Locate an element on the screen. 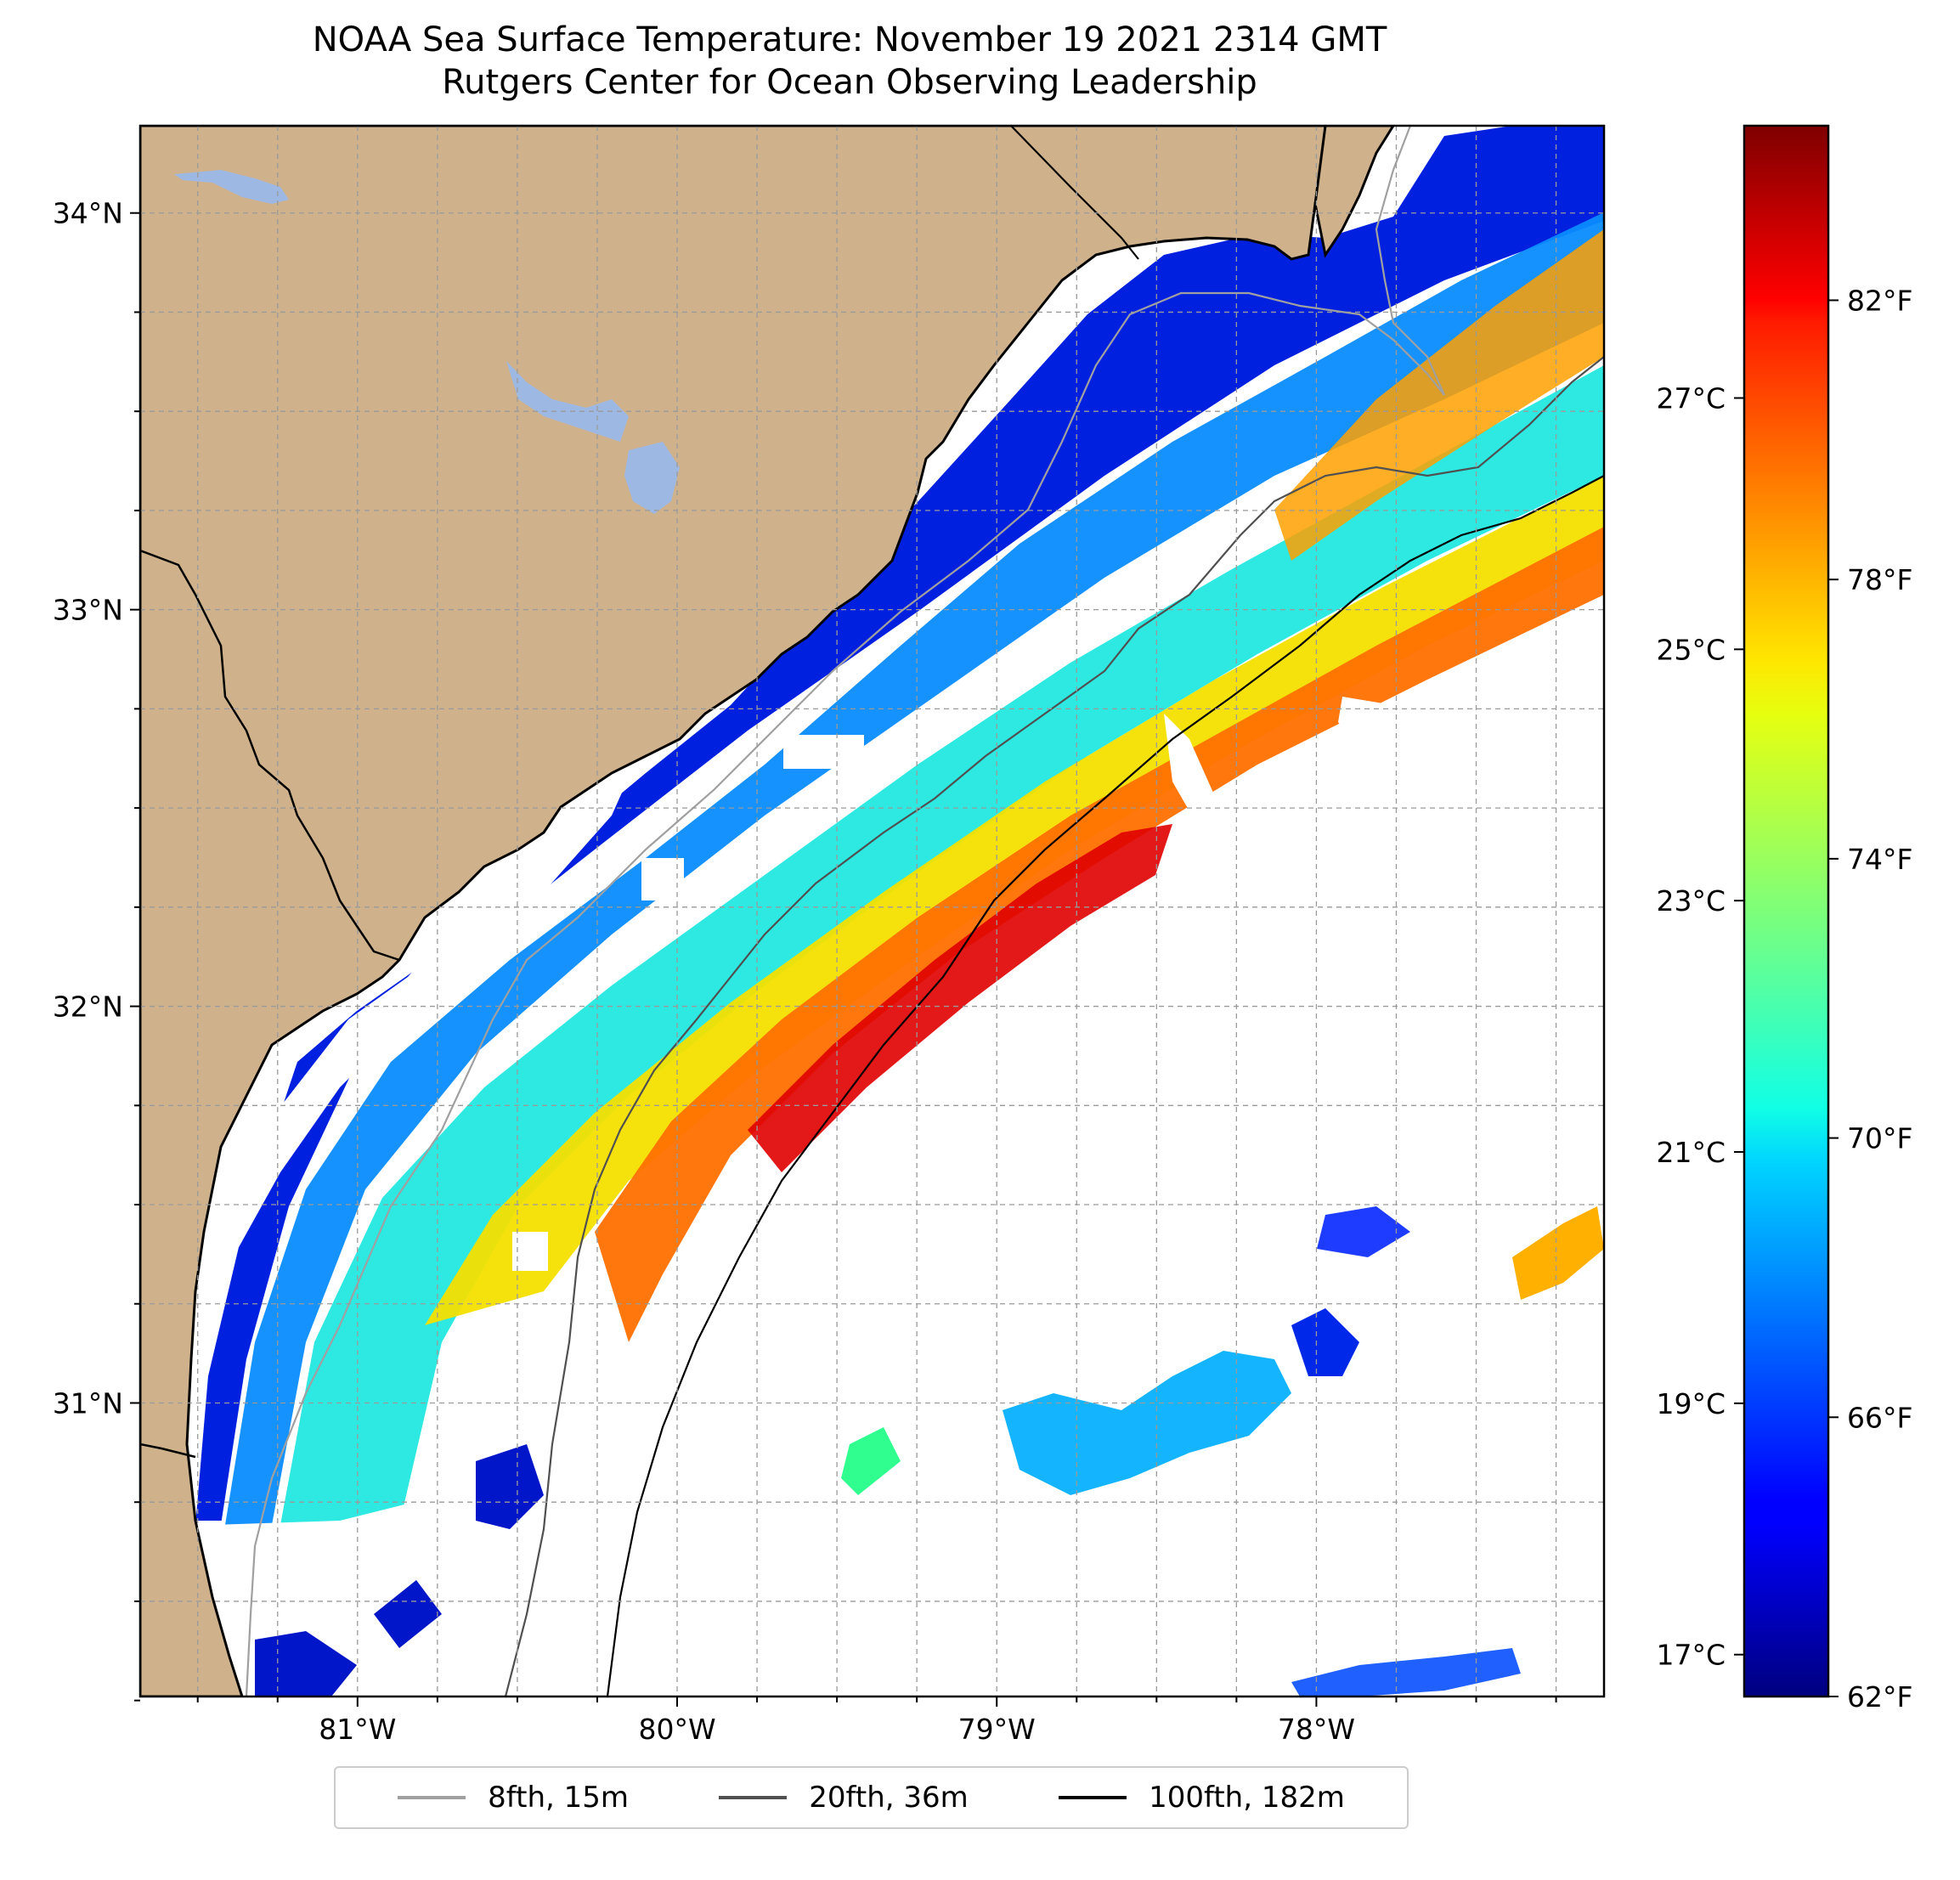 Image resolution: width=1960 pixels, height=1880 pixels. legend-label: 20fth, 36m is located at coordinates (889, 1798).